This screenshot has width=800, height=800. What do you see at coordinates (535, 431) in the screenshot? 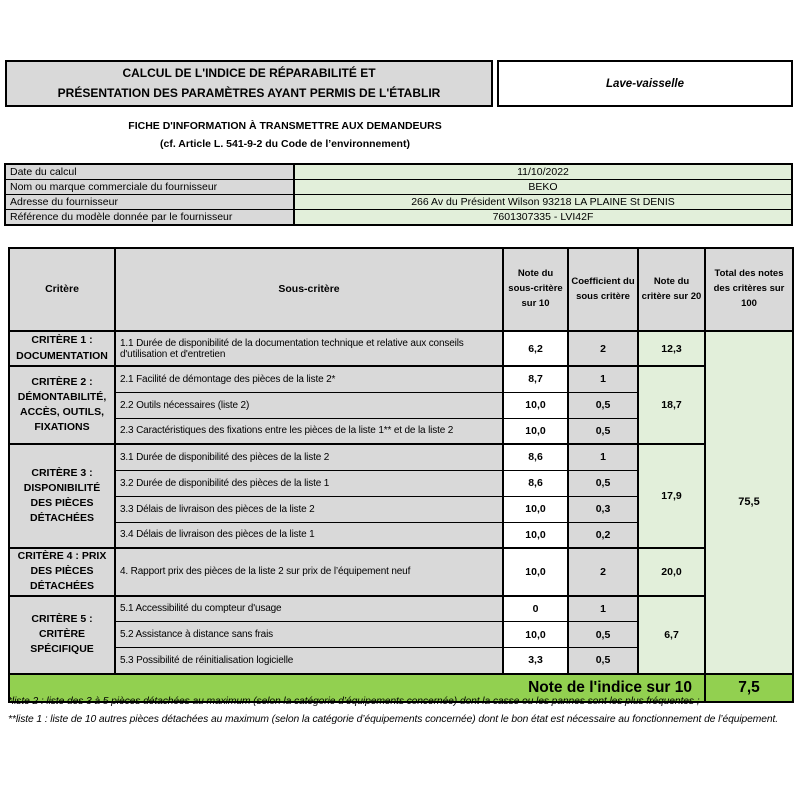
I see `score-2-3: 10,0` at bounding box center [535, 431].